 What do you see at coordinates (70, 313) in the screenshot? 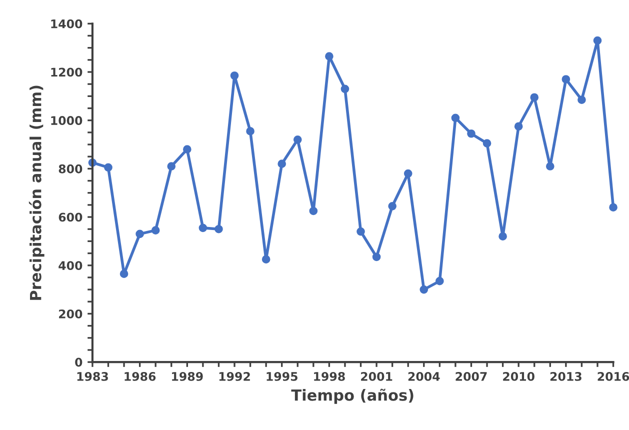
I see `y-tick-label: 200` at bounding box center [70, 313].